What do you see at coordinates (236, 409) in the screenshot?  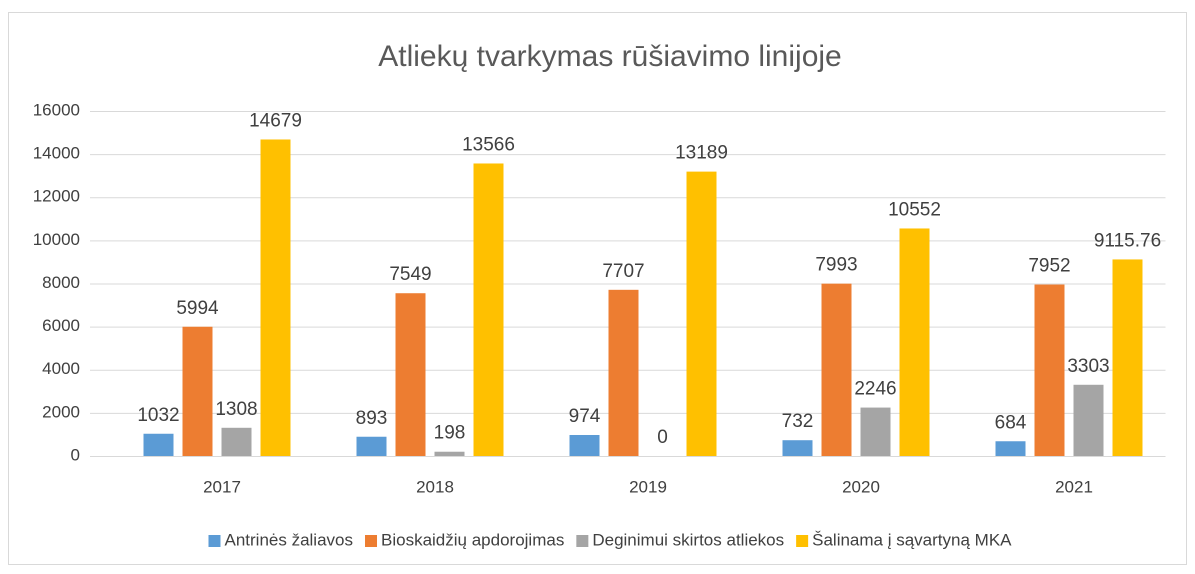 I see `data-label: 1308` at bounding box center [236, 409].